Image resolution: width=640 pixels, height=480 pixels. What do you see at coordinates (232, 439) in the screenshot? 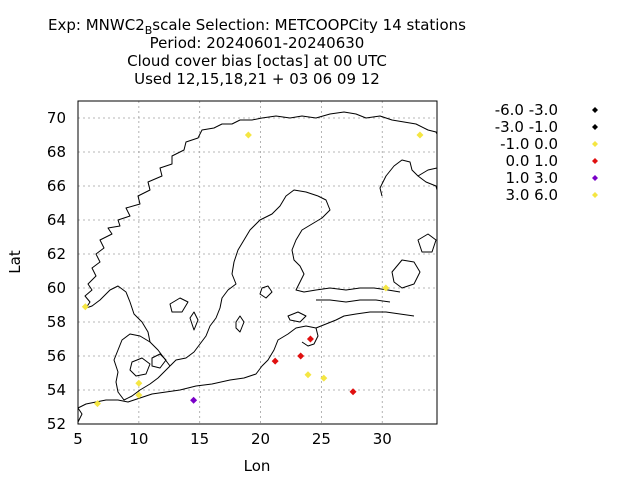
I see `x-tick-labels: 5 10 15 20 25 30` at bounding box center [232, 439].